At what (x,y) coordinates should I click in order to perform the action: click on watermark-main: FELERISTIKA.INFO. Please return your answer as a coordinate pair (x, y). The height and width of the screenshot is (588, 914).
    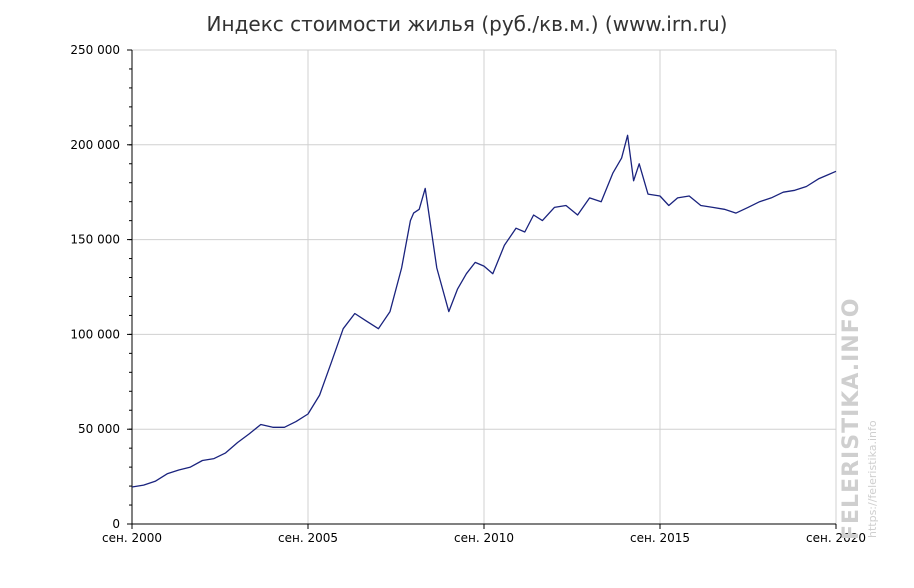
    Looking at the image, I should click on (851, 419).